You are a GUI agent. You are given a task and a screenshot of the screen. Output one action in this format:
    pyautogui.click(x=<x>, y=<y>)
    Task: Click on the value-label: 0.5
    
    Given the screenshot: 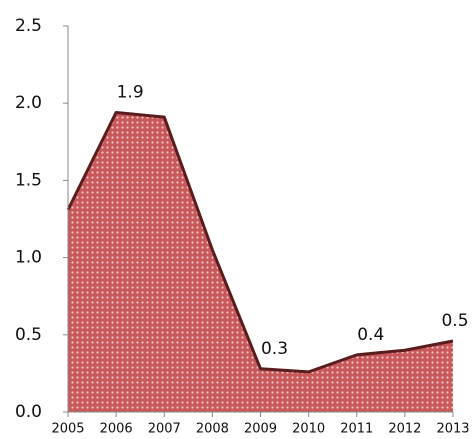 What is the action you would take?
    pyautogui.click(x=454, y=321)
    